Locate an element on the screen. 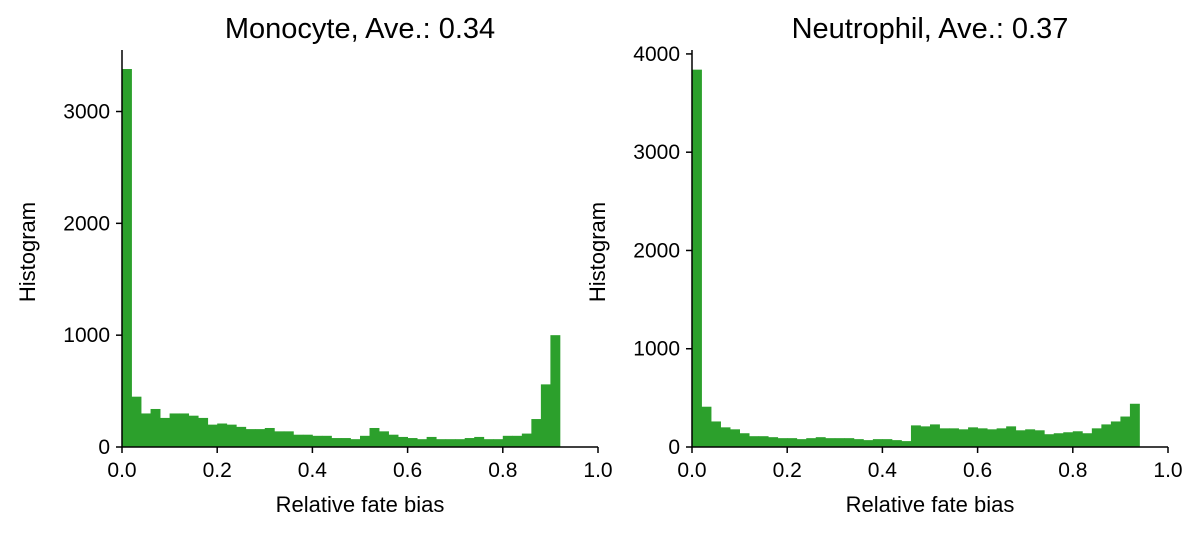  y-axis-label: Histogram is located at coordinates (27, 252).